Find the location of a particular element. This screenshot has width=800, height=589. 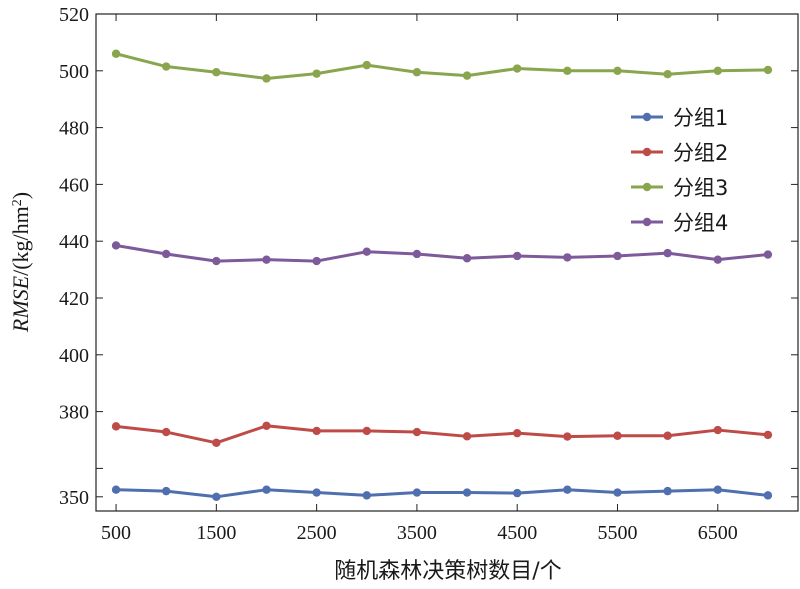

y-tick-label: 440 is located at coordinates (74, 242).